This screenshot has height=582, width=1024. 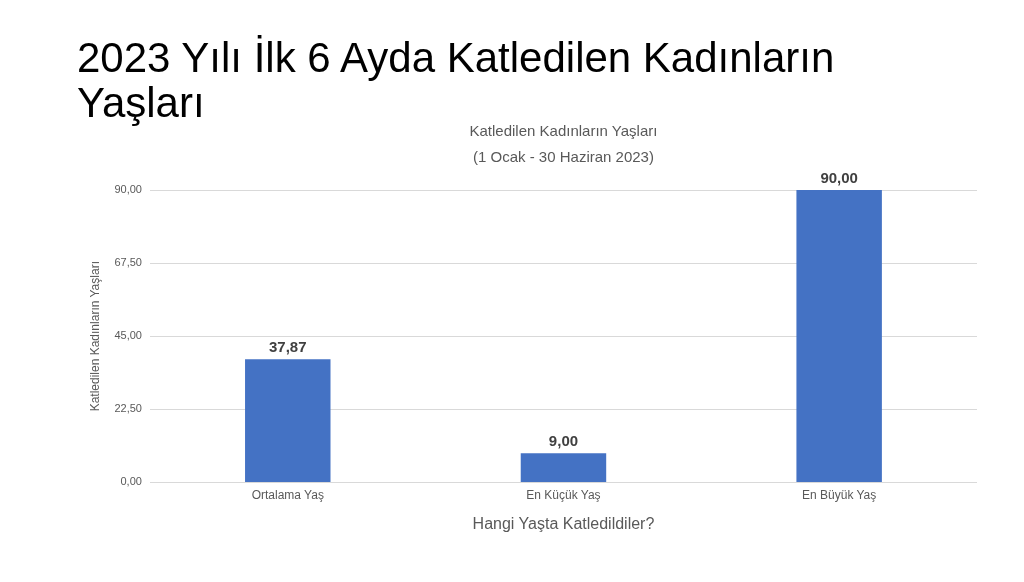 I want to click on x-tick-label: En Küçük Yaş, so click(x=563, y=494).